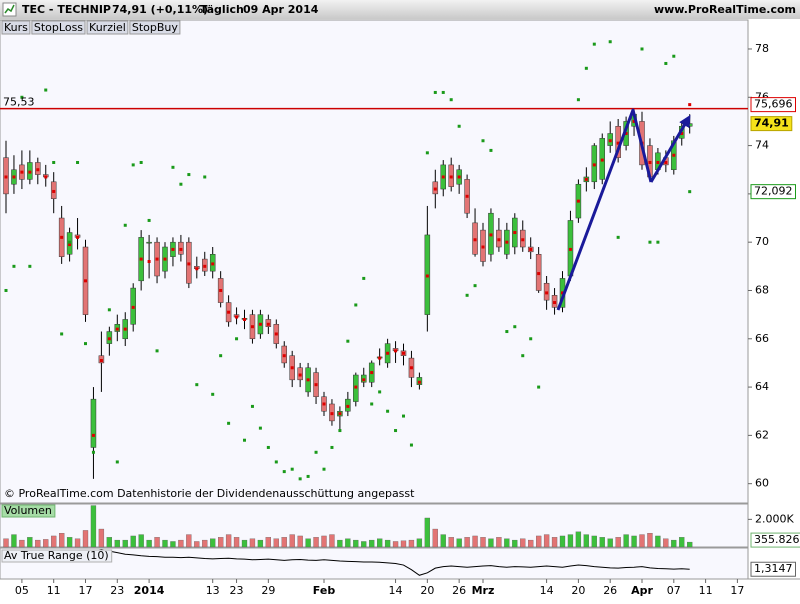  Describe the element at coordinates (155, 27) in the screenshot. I see `legend-tab` at that location.